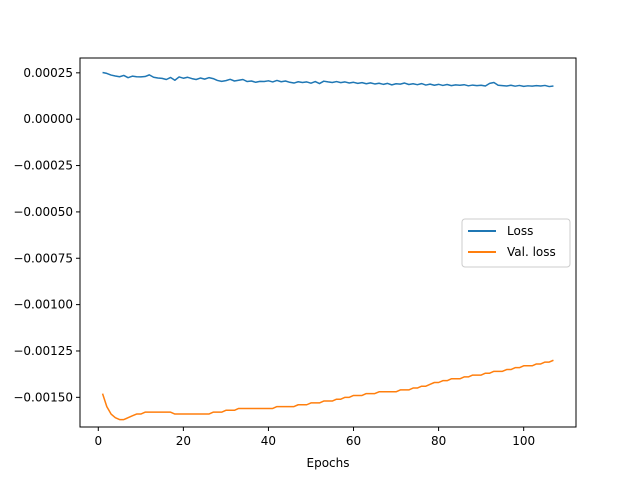 The image size is (640, 484). I want to click on x-tick-label: 0, so click(98, 441).